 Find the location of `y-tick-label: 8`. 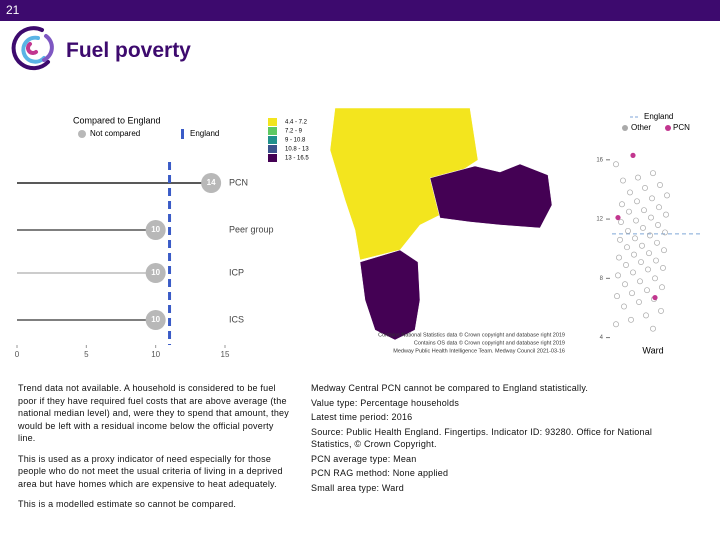

y-tick-label: 8 is located at coordinates (602, 279).